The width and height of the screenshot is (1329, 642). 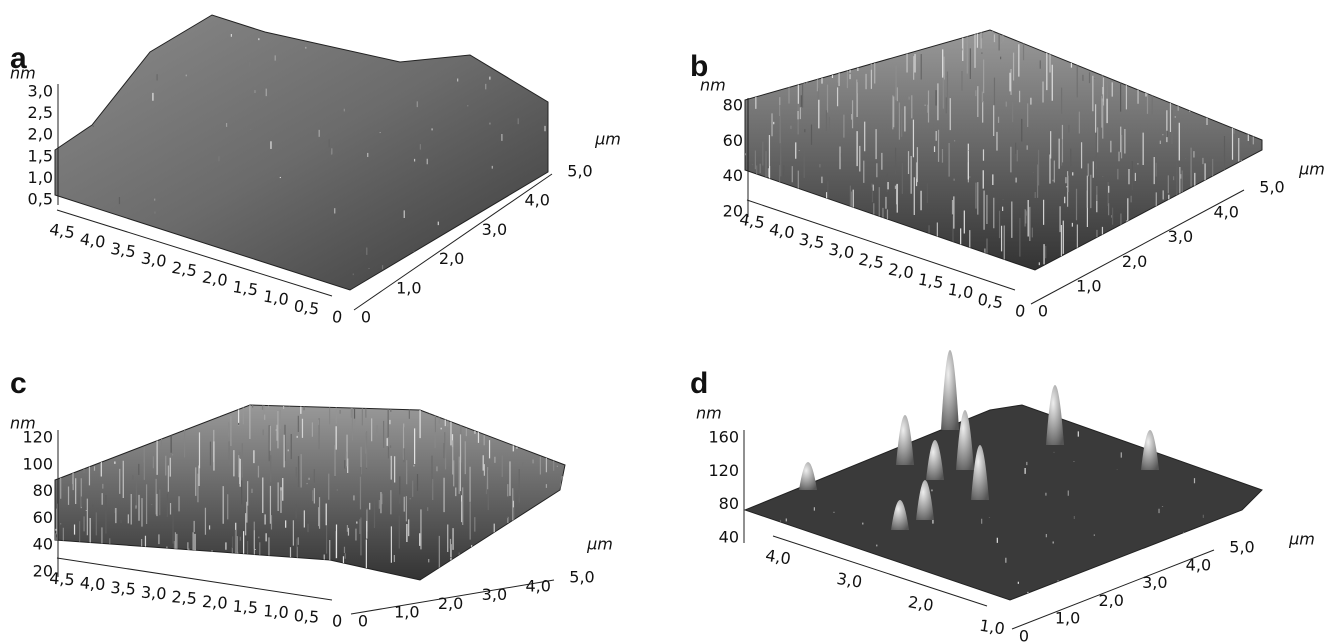 What do you see at coordinates (18, 58) in the screenshot?
I see `panel-label: a` at bounding box center [18, 58].